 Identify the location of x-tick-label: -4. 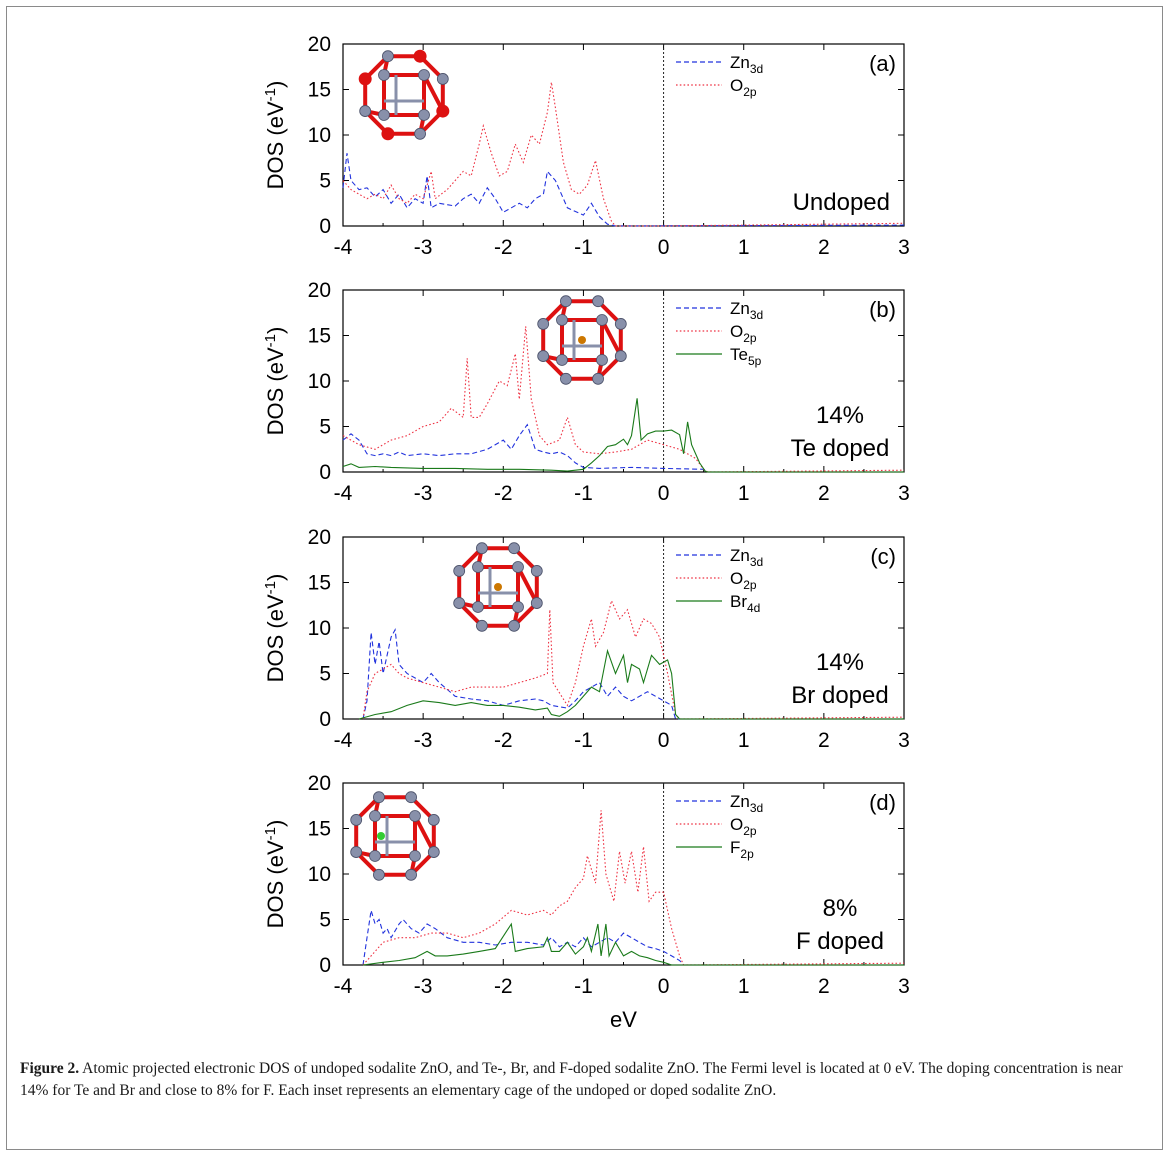
(343, 986).